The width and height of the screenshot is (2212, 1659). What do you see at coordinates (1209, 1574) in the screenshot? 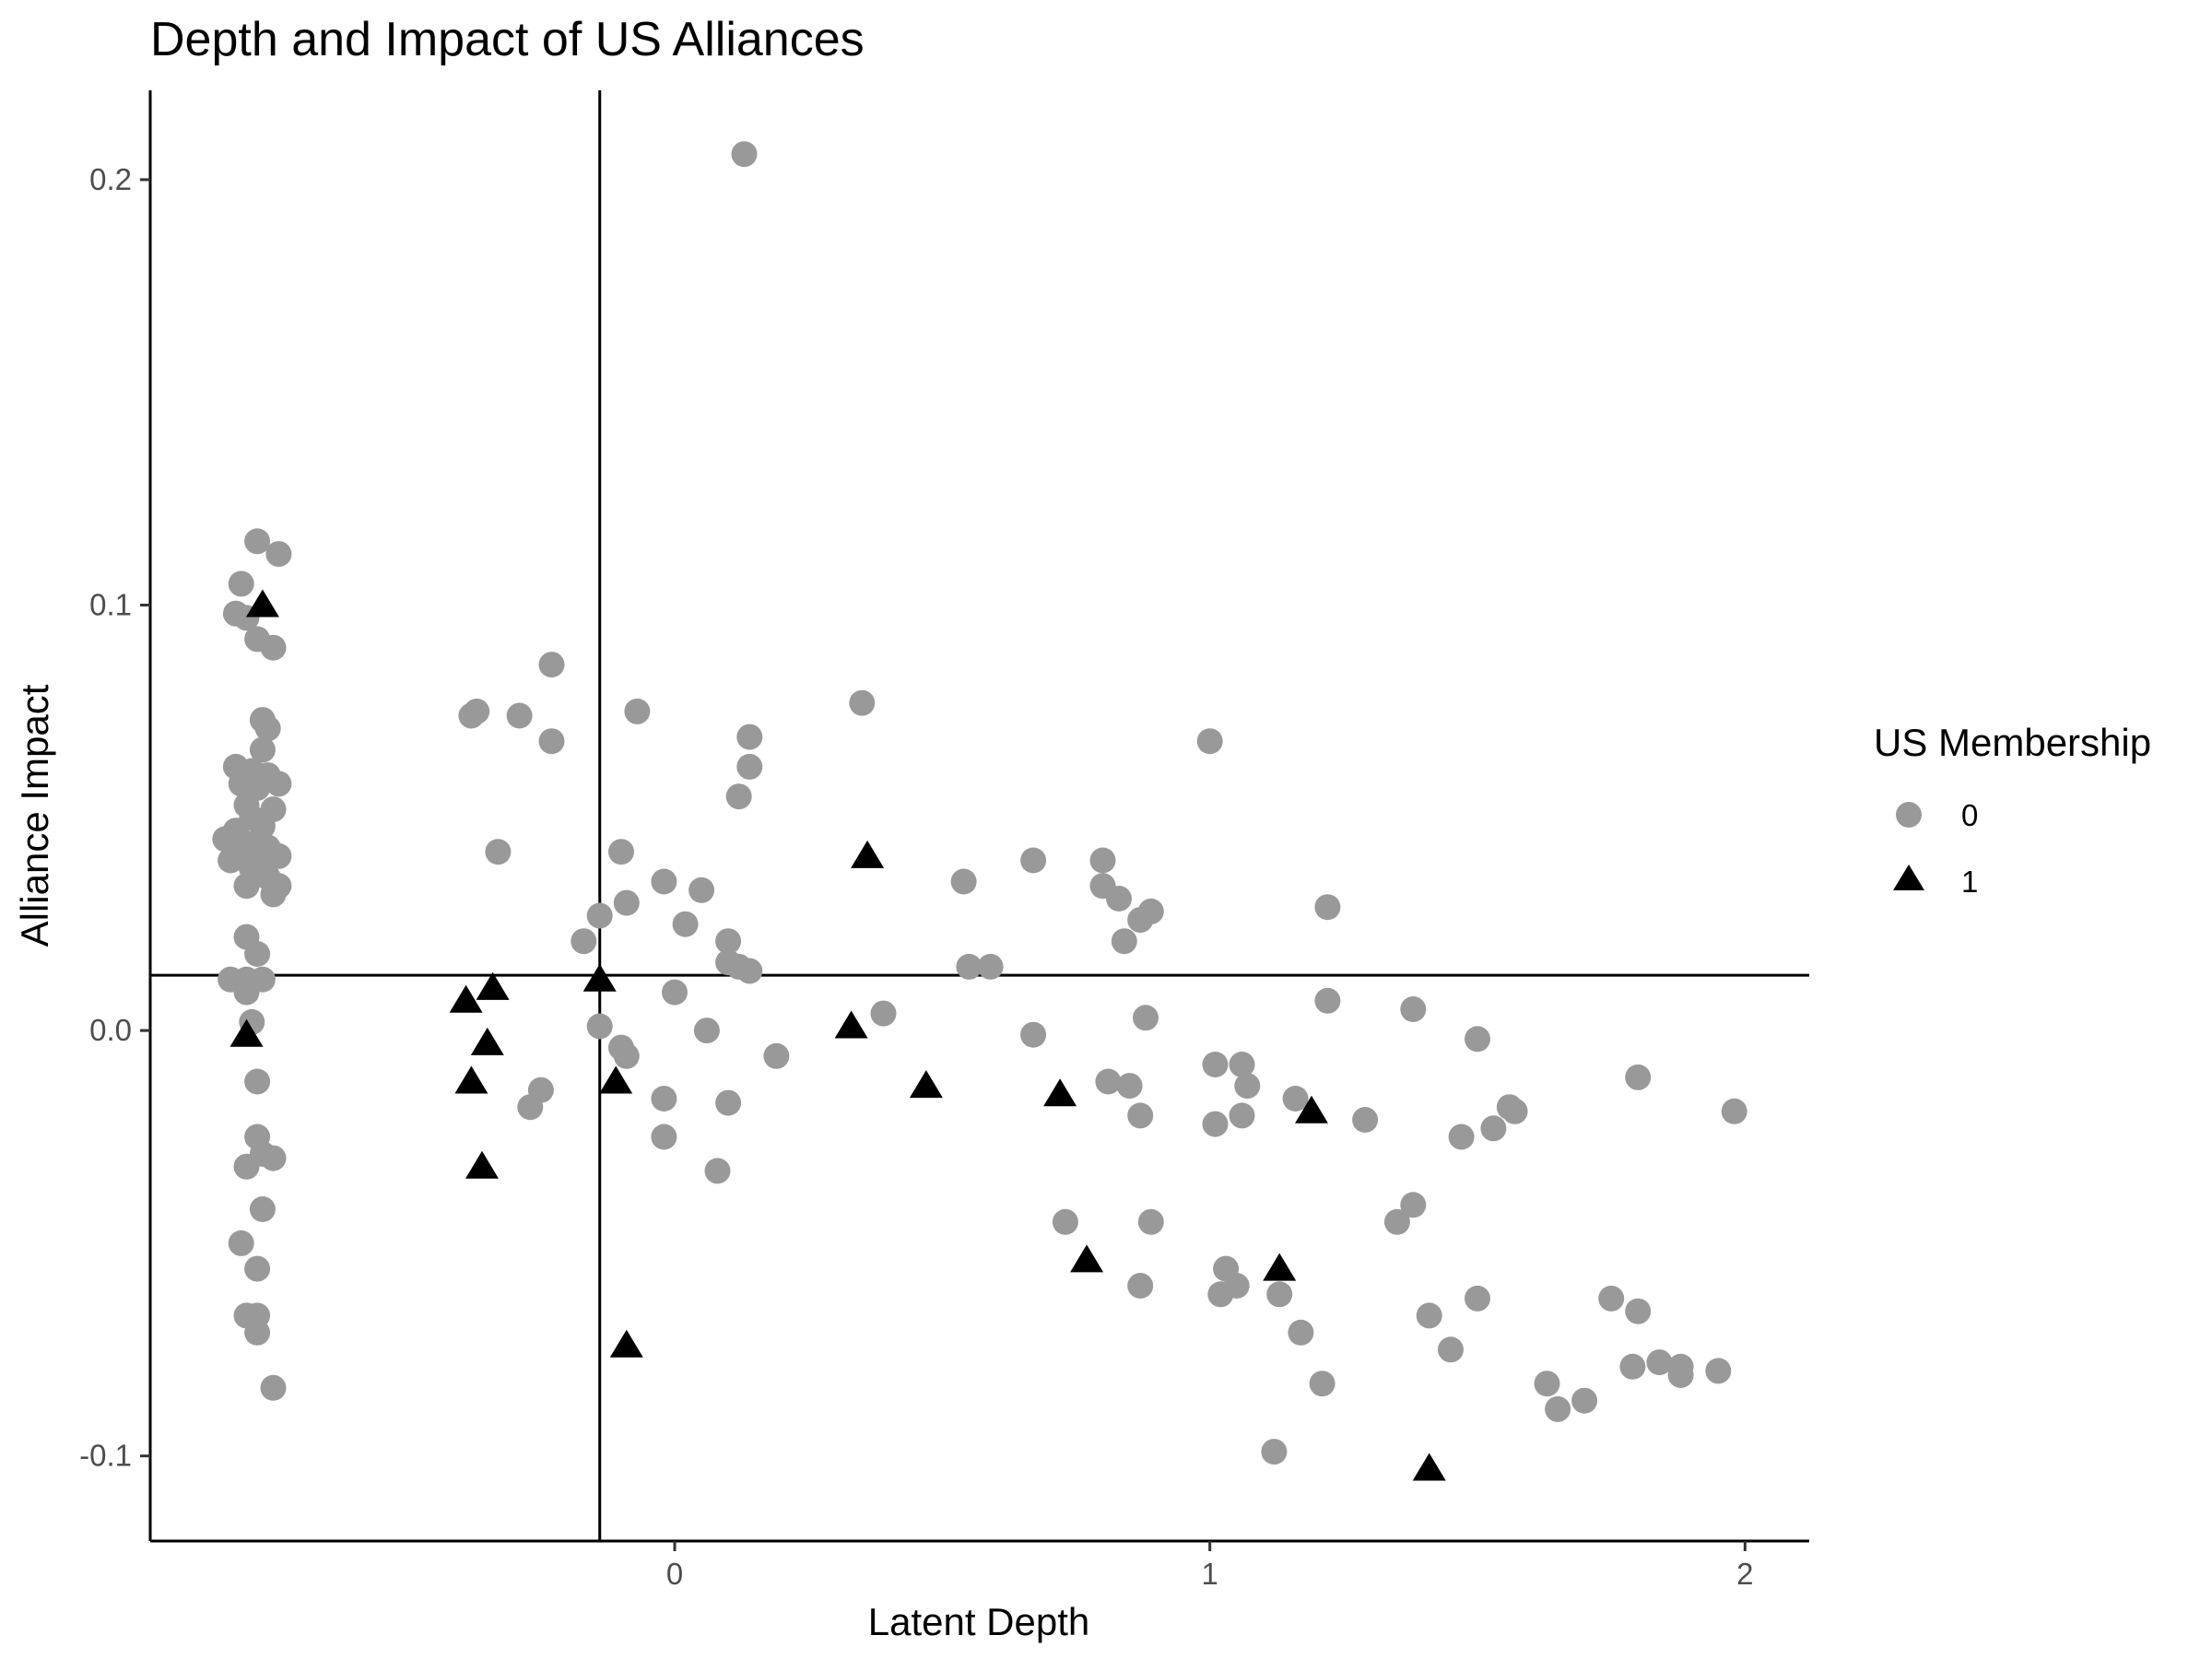
I see `x-tick-label: 1` at bounding box center [1209, 1574].